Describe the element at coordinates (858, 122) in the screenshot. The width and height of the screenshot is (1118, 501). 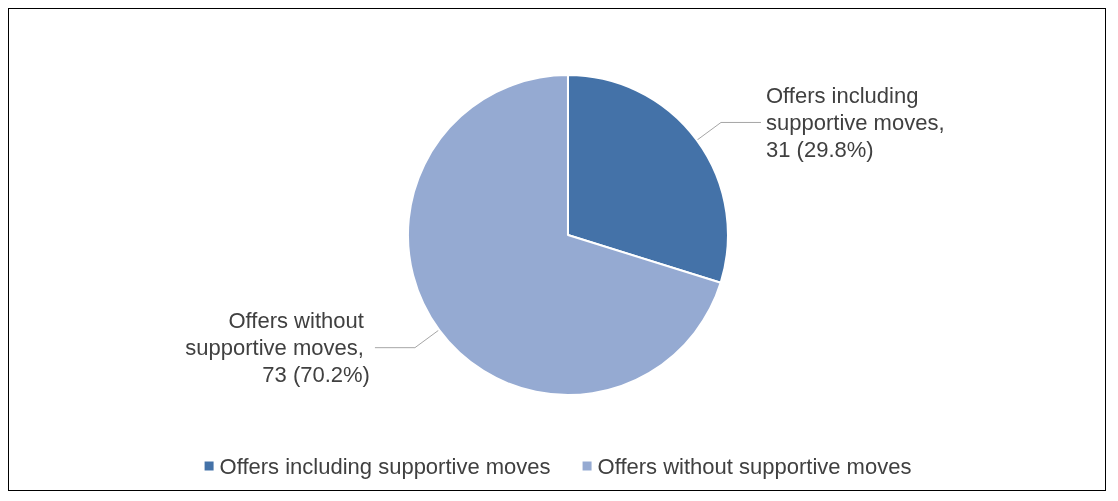
I see `data-label: Offers including supportive moves, 31 (29.8%)` at that location.